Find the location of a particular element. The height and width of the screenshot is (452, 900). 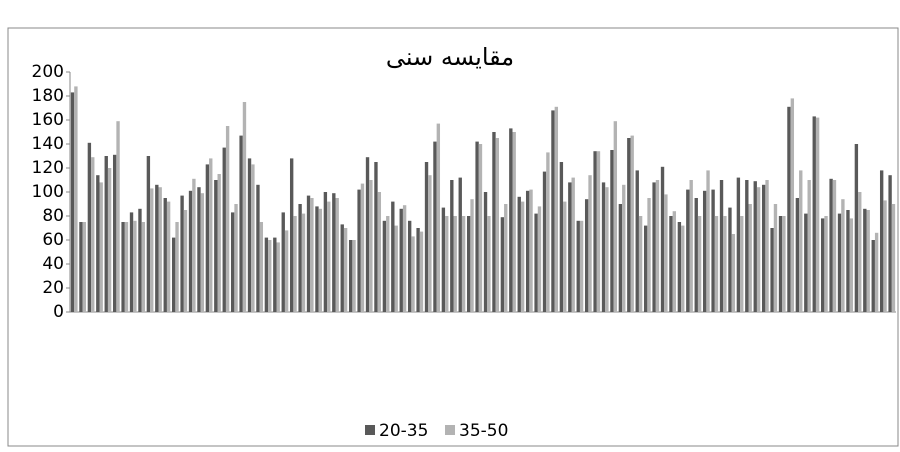

y-tick-label: 140 is located at coordinates (48, 144).